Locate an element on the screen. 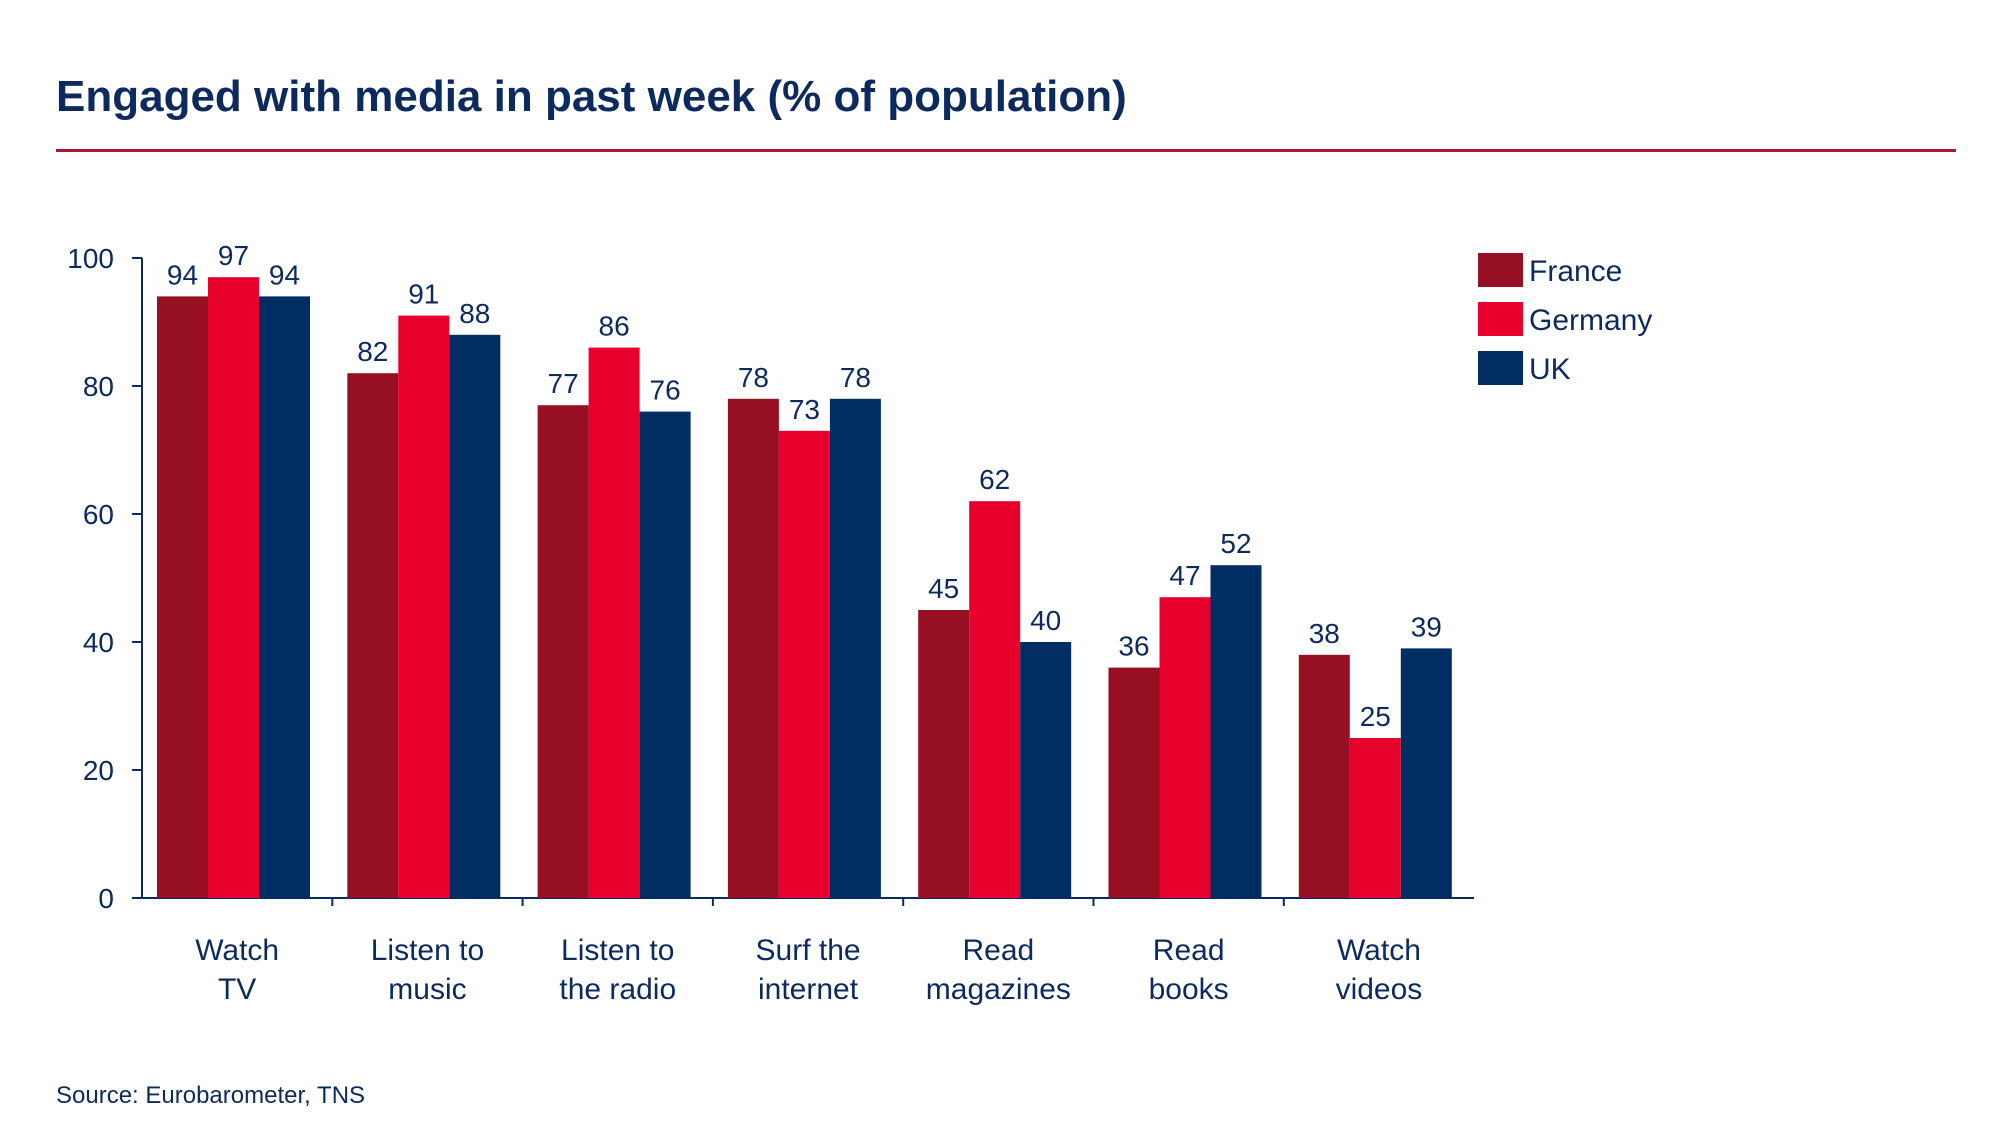 Image resolution: width=2000 pixels, height=1125 pixels. y-tick-label: 40 is located at coordinates (98, 642).